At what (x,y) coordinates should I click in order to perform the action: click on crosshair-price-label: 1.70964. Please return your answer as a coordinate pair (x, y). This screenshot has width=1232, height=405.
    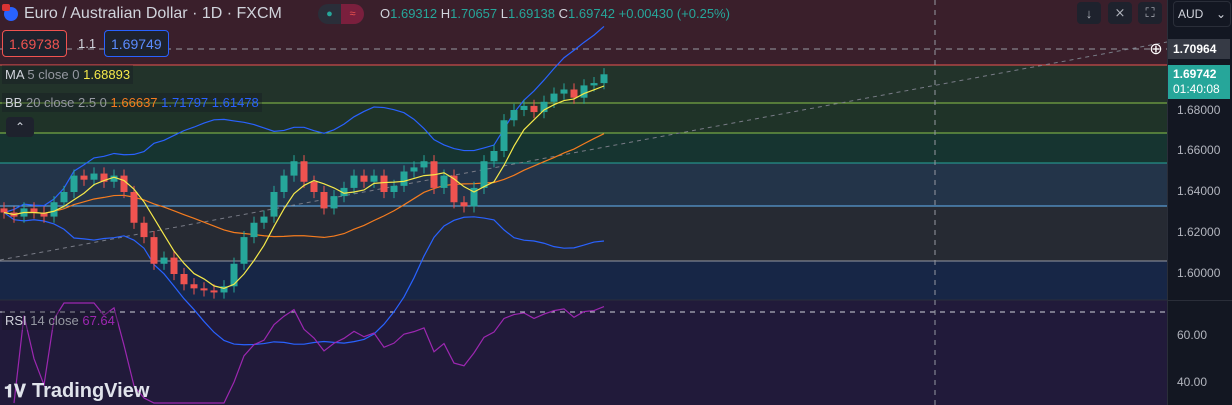
    Looking at the image, I should click on (1199, 49).